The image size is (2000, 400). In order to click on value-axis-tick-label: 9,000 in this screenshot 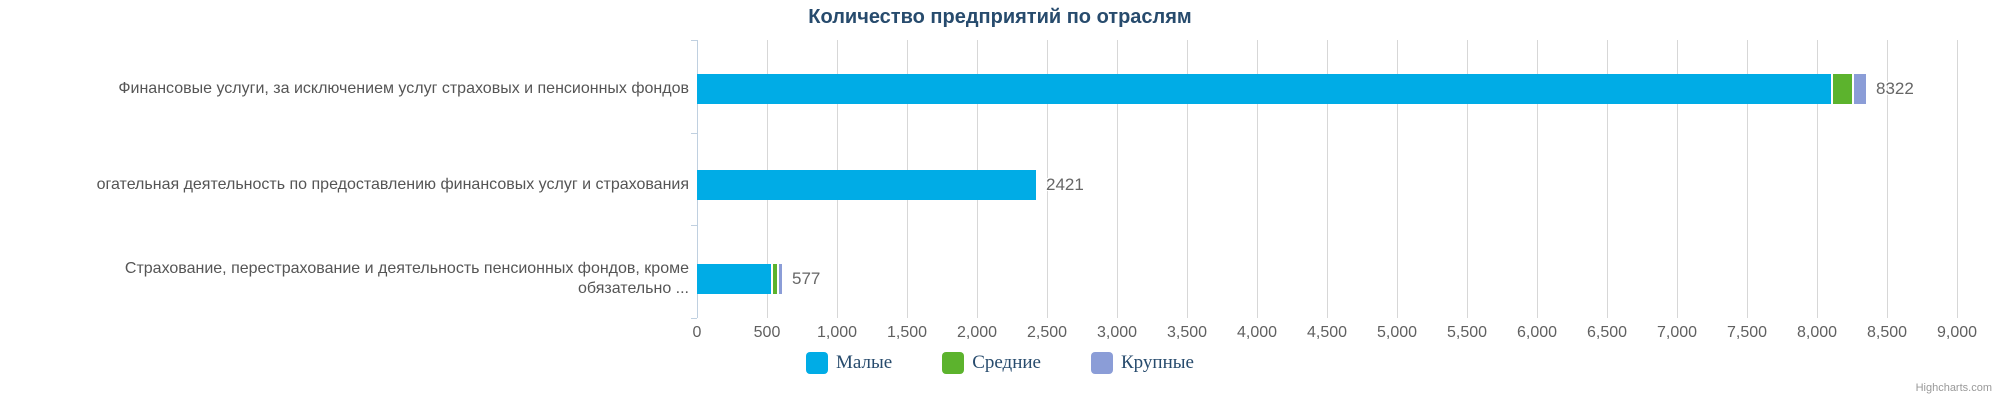, I will do `click(1957, 332)`.